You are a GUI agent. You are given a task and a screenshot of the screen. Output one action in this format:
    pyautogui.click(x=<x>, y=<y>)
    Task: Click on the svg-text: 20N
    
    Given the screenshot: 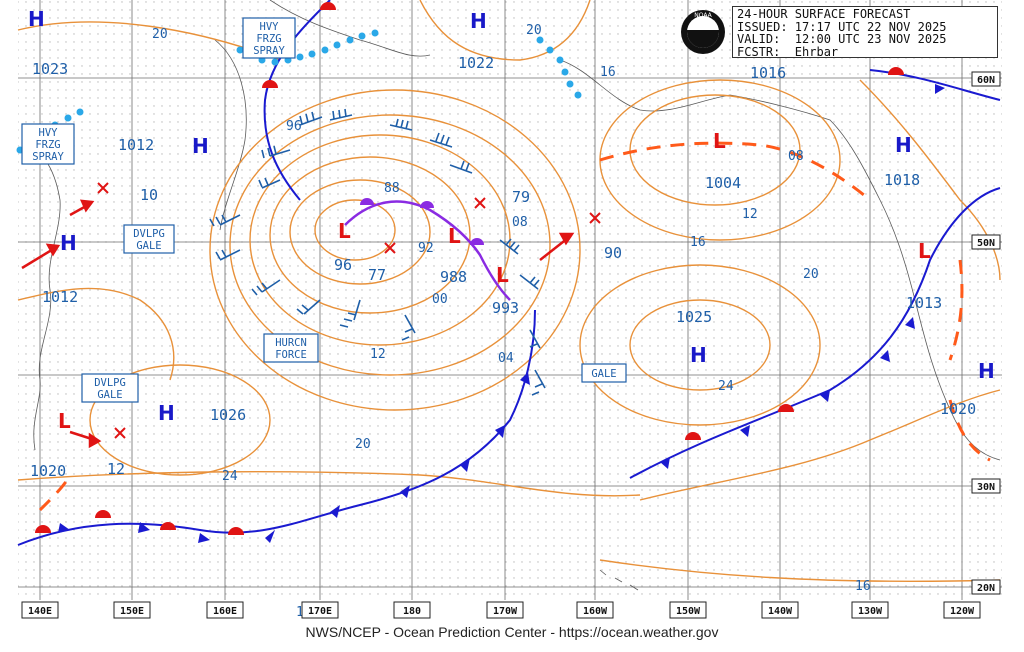 What is the action you would take?
    pyautogui.click(x=986, y=588)
    